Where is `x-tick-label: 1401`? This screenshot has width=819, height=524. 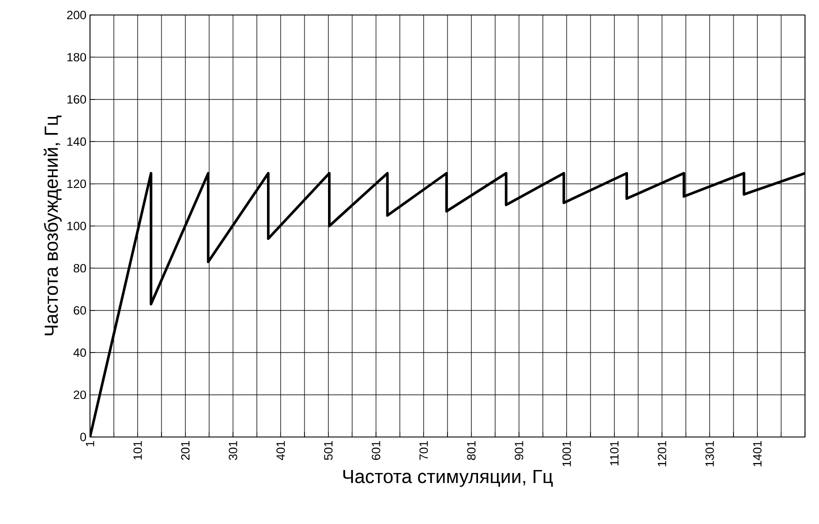
x-tick-label: 1401 is located at coordinates (757, 453).